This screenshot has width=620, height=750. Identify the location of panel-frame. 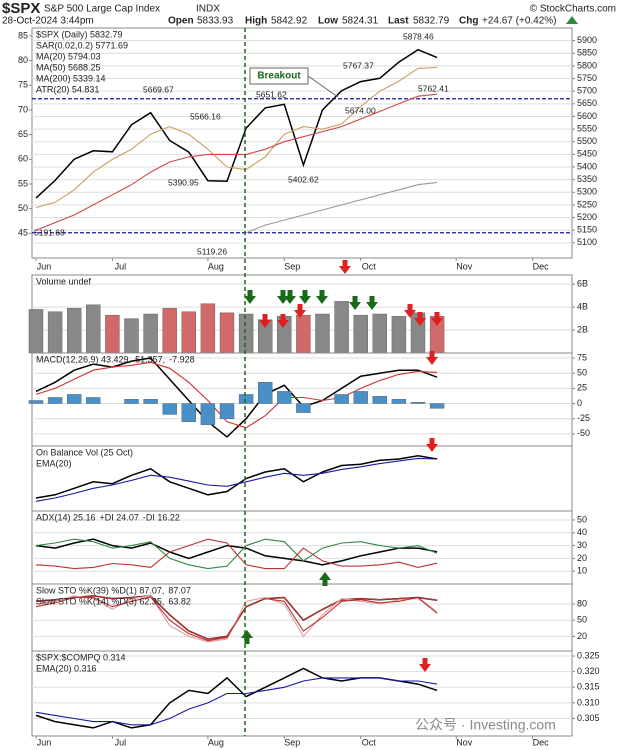
(302, 693).